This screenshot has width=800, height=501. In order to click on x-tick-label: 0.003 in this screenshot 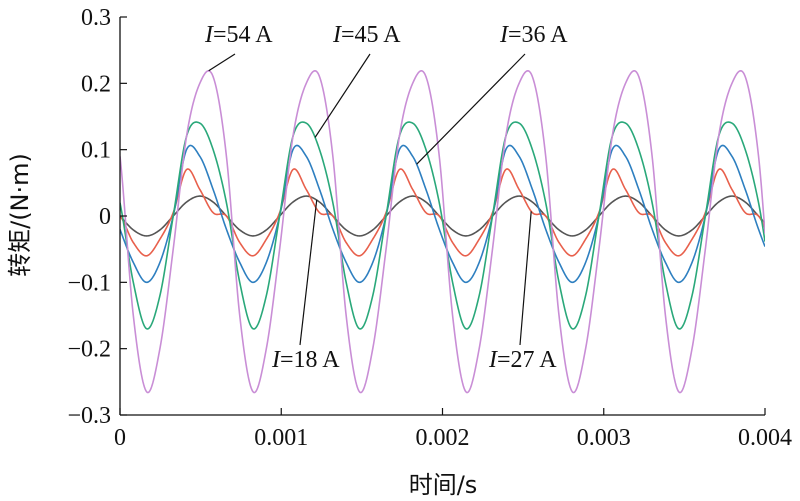, I will do `click(604, 438)`.